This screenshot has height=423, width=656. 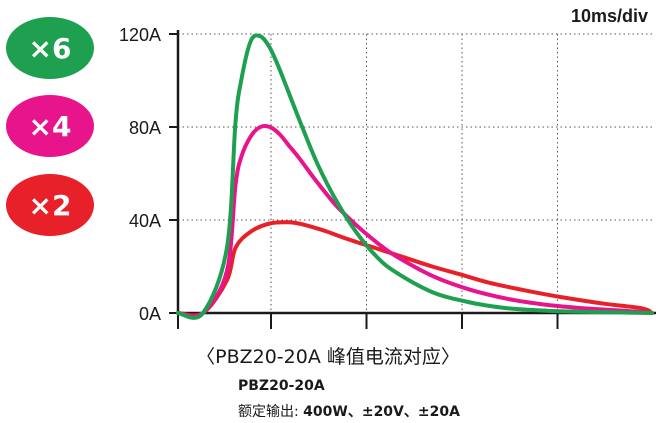 I want to click on model-name: PBZ20-20A, so click(x=281, y=386).